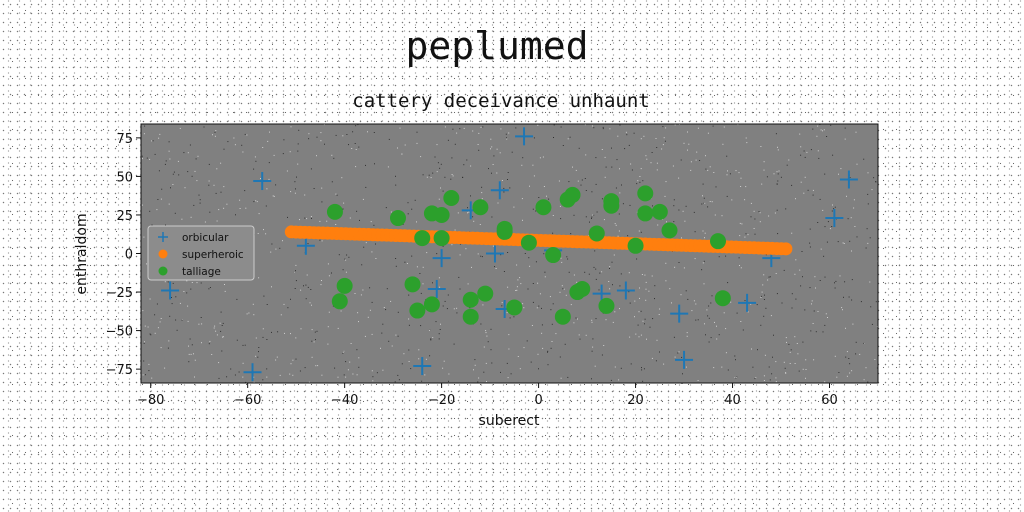  I want to click on chart-title: peplumed, so click(497, 46).